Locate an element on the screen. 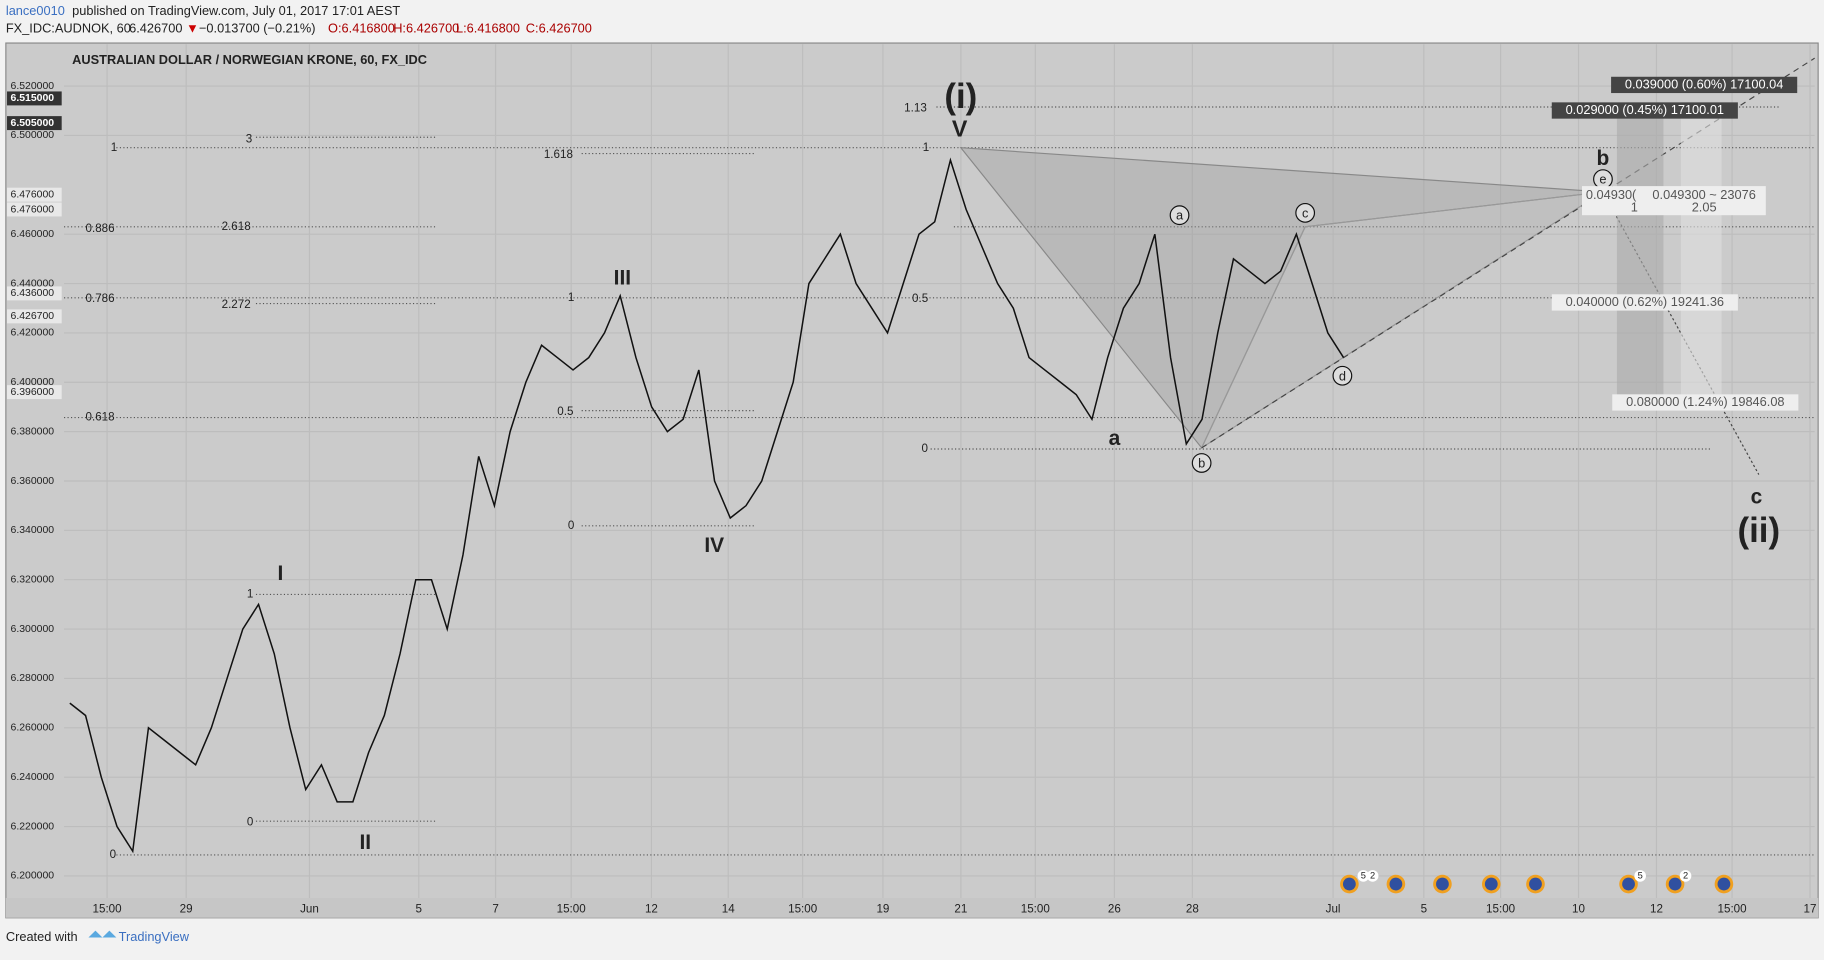 This screenshot has width=1824, height=960. low: L:6.416800 is located at coordinates (488, 27).